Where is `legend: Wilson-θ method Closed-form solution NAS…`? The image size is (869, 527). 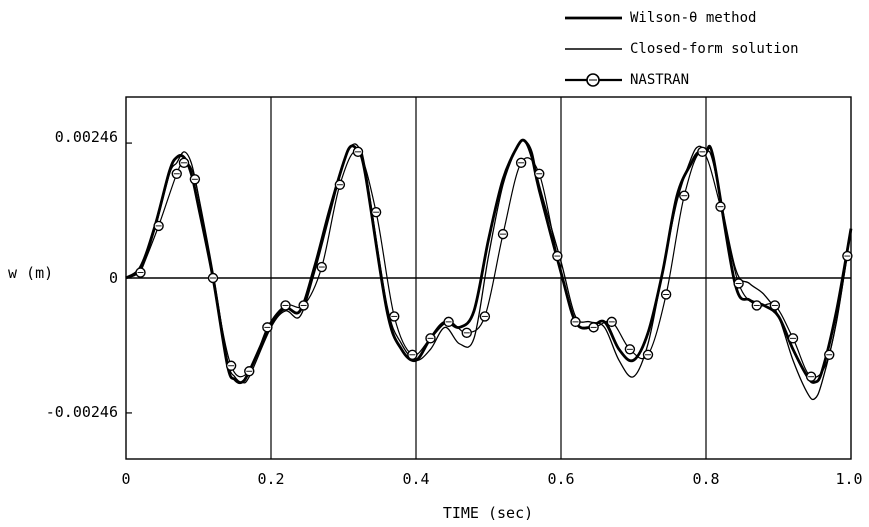
legend: Wilson-θ method Closed-form solution NAS… is located at coordinates (682, 49).